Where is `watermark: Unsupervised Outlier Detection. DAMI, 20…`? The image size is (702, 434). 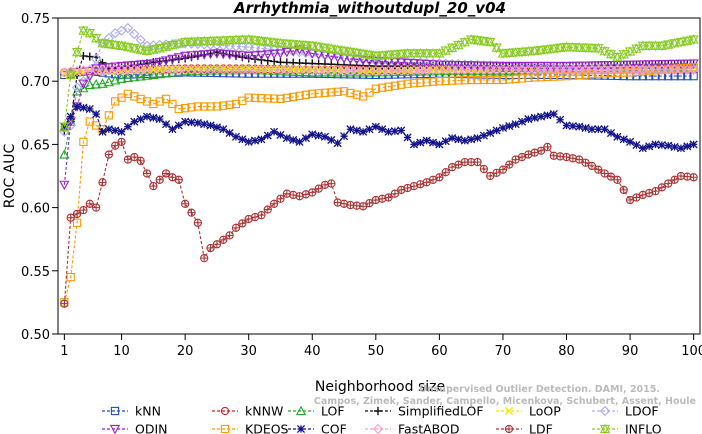
watermark: Unsupervised Outlier Detection. DAMI, 20… is located at coordinates (505, 395).